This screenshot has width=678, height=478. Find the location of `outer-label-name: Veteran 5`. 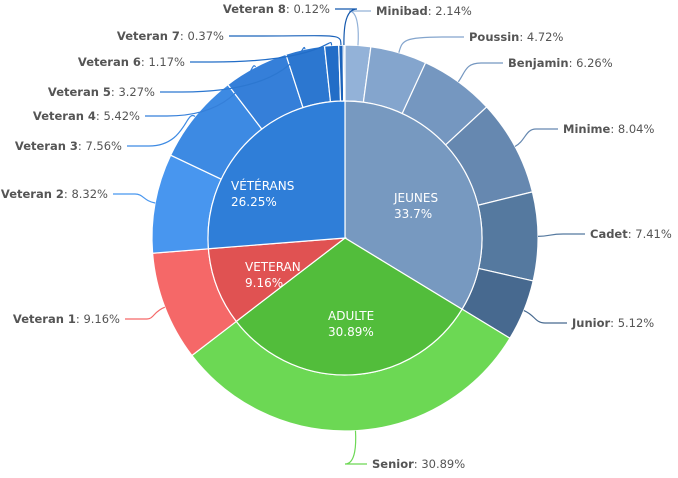

outer-label-name: Veteran 5 is located at coordinates (79, 92).